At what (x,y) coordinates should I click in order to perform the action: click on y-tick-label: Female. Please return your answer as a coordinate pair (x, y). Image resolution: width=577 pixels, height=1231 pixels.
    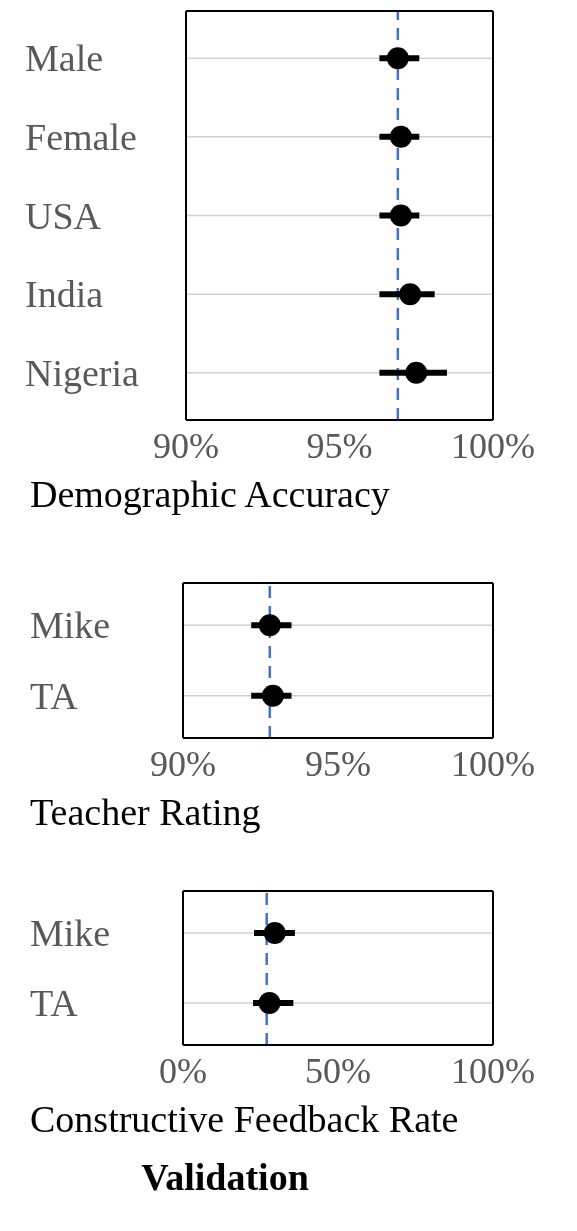
    Looking at the image, I should click on (81, 136).